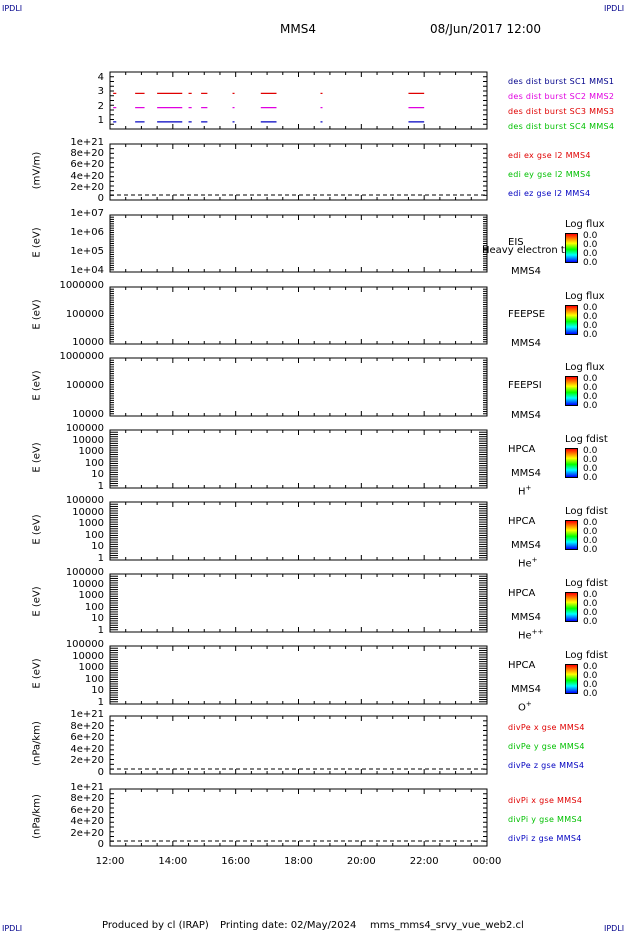 The width and height of the screenshot is (630, 934). I want to click on overlay-label: Heavy electron tof, so click(528, 250).